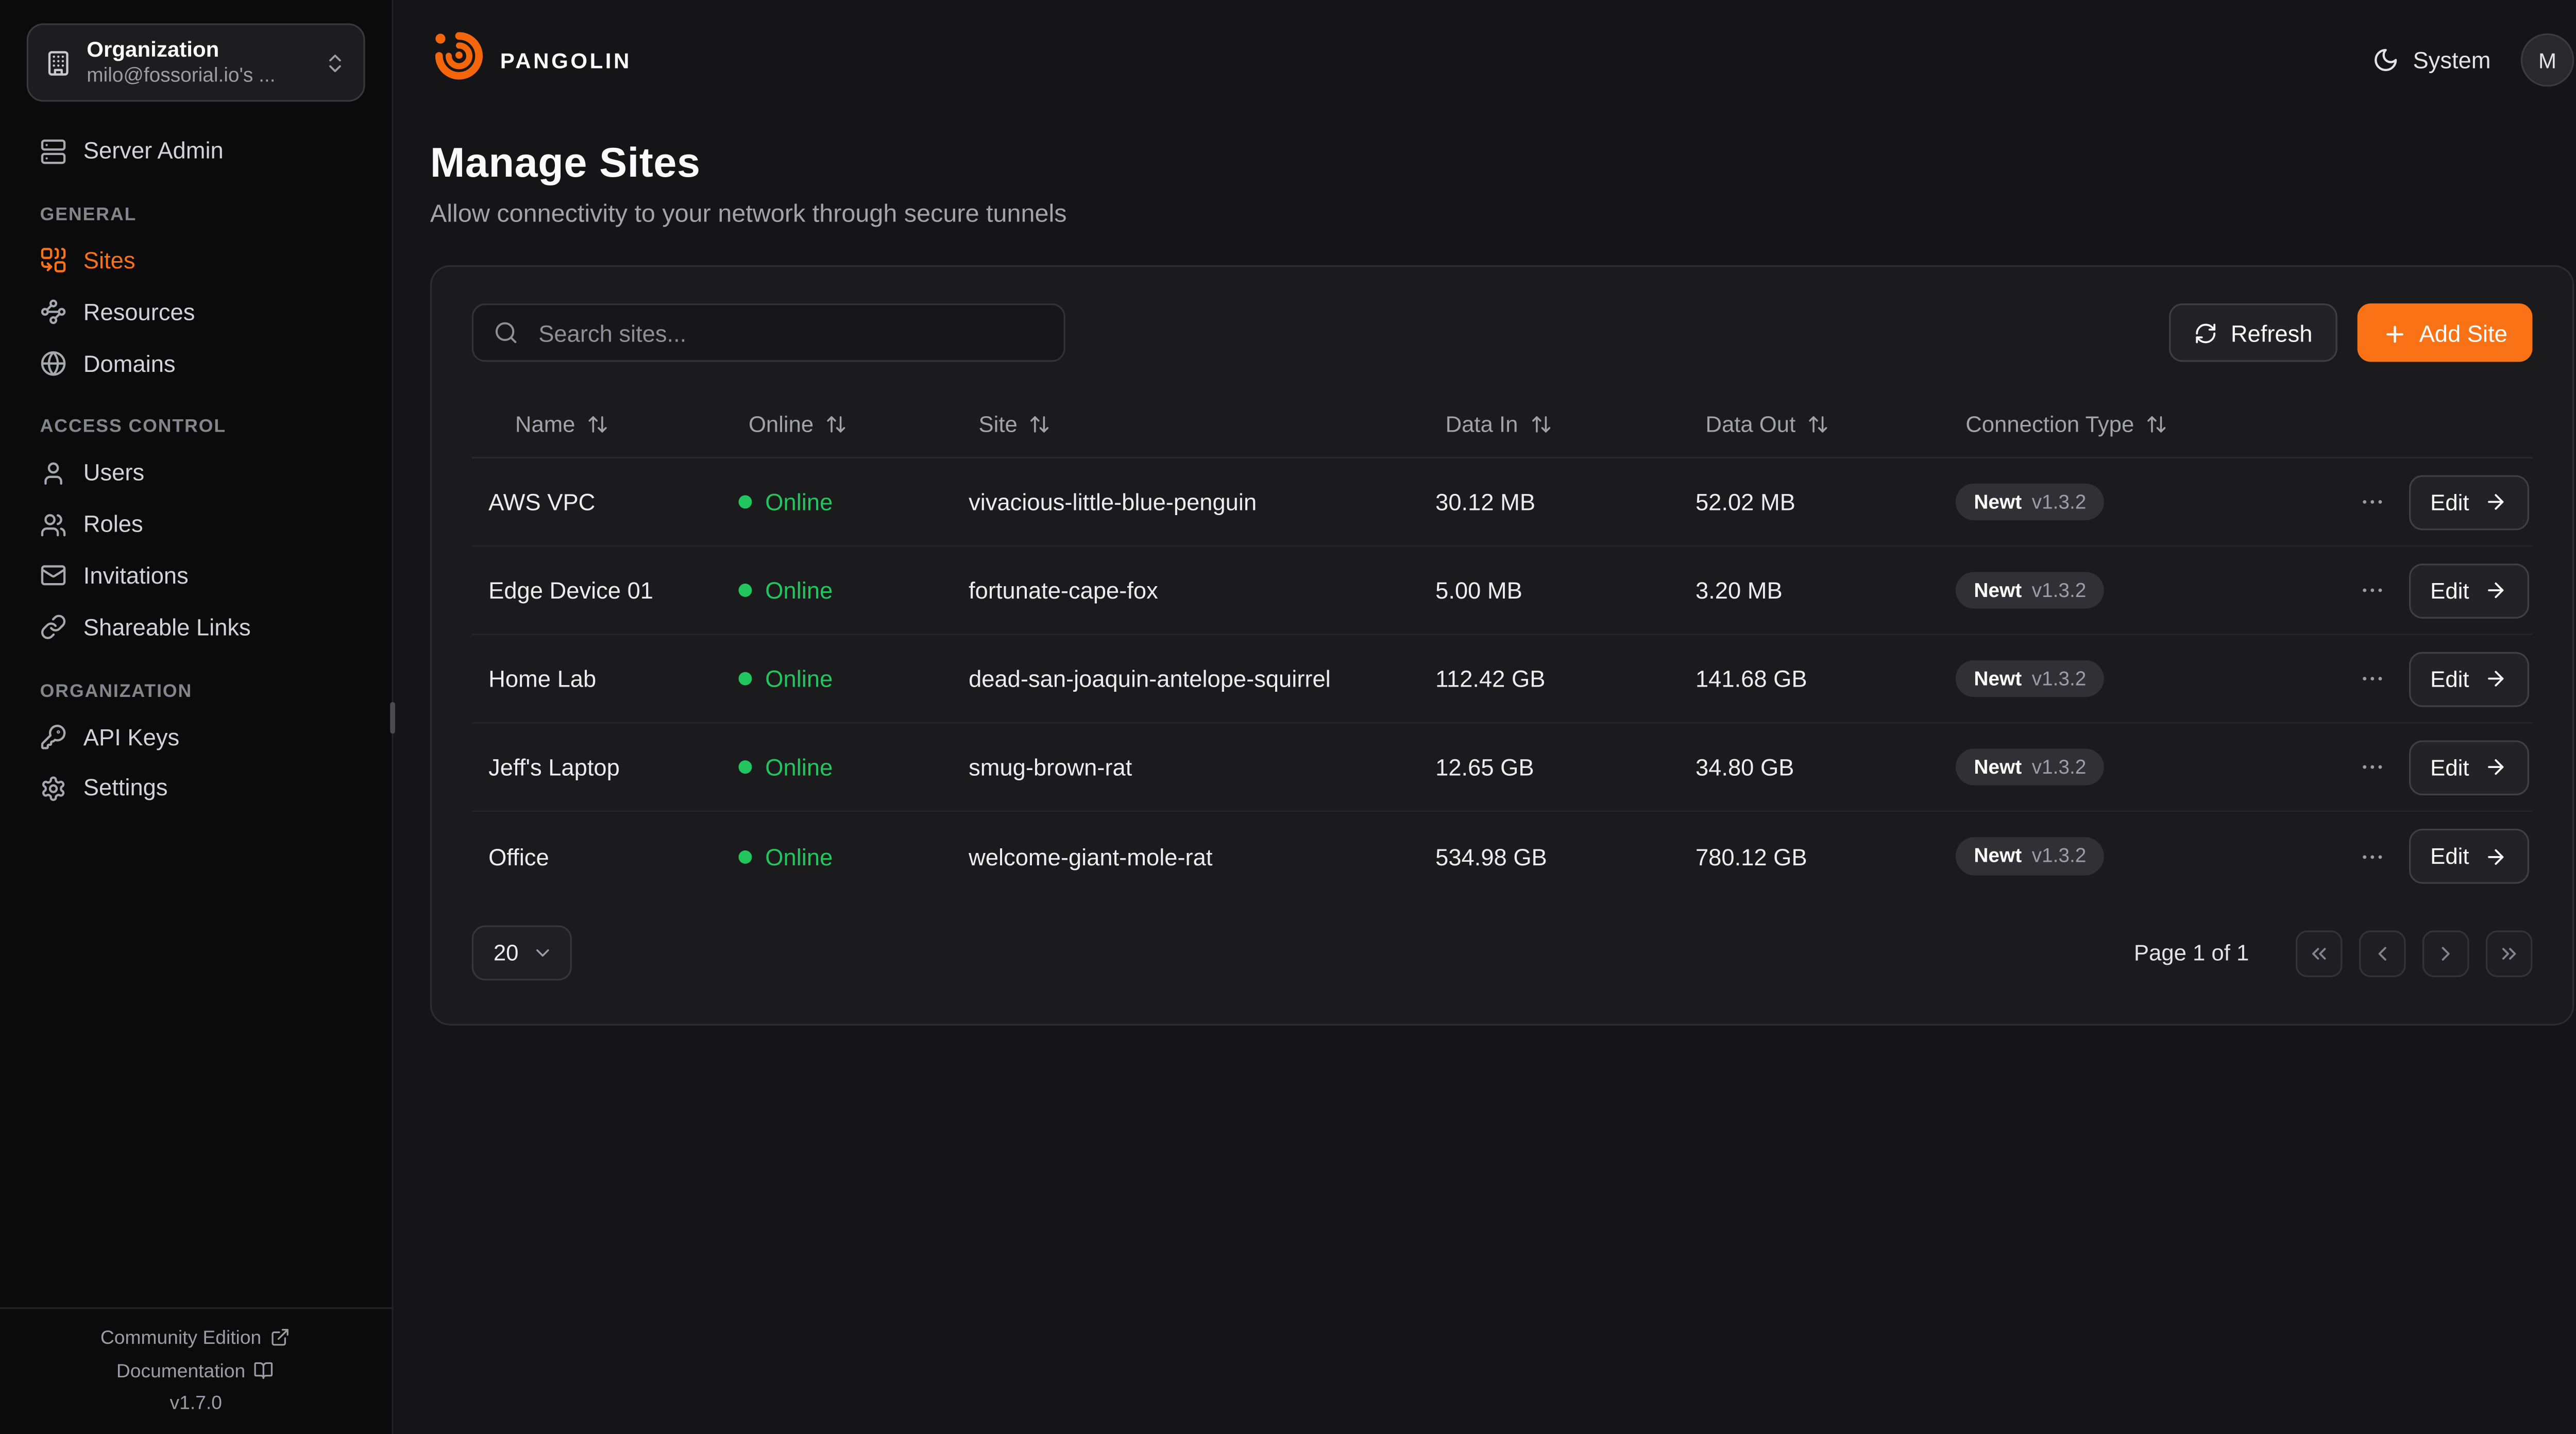  I want to click on column-header-connection-type: Connection Type, so click(2080, 424).